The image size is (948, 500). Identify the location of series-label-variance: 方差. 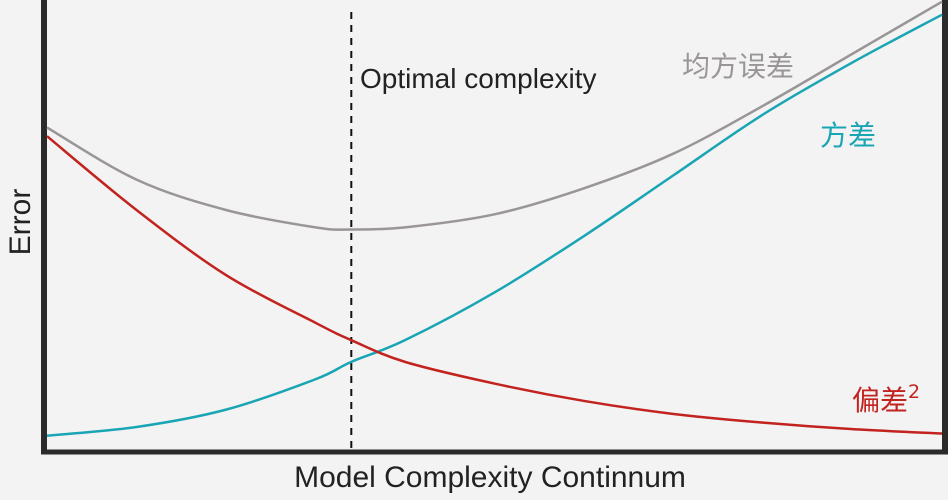
(848, 135).